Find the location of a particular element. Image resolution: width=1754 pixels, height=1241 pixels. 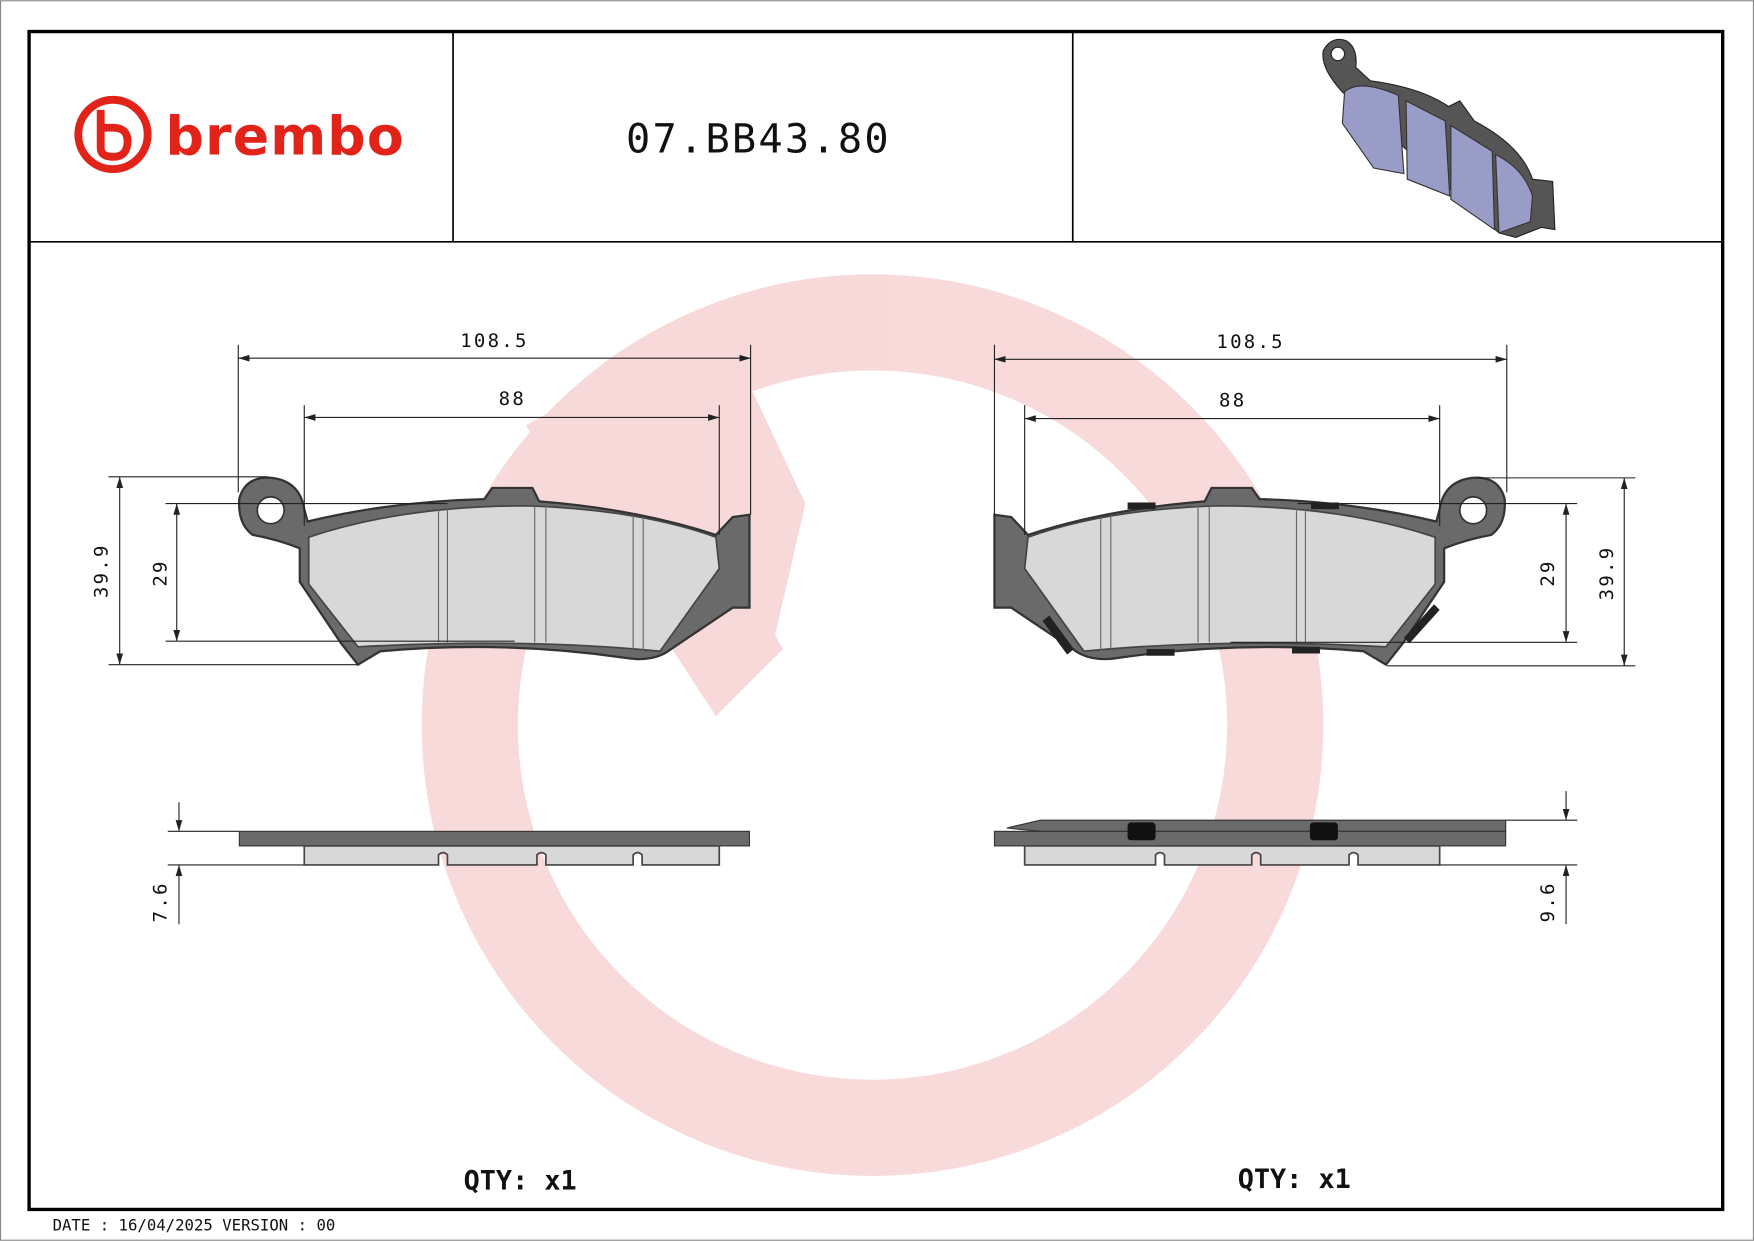

left-qty: QTY: x1 is located at coordinates (520, 1180).